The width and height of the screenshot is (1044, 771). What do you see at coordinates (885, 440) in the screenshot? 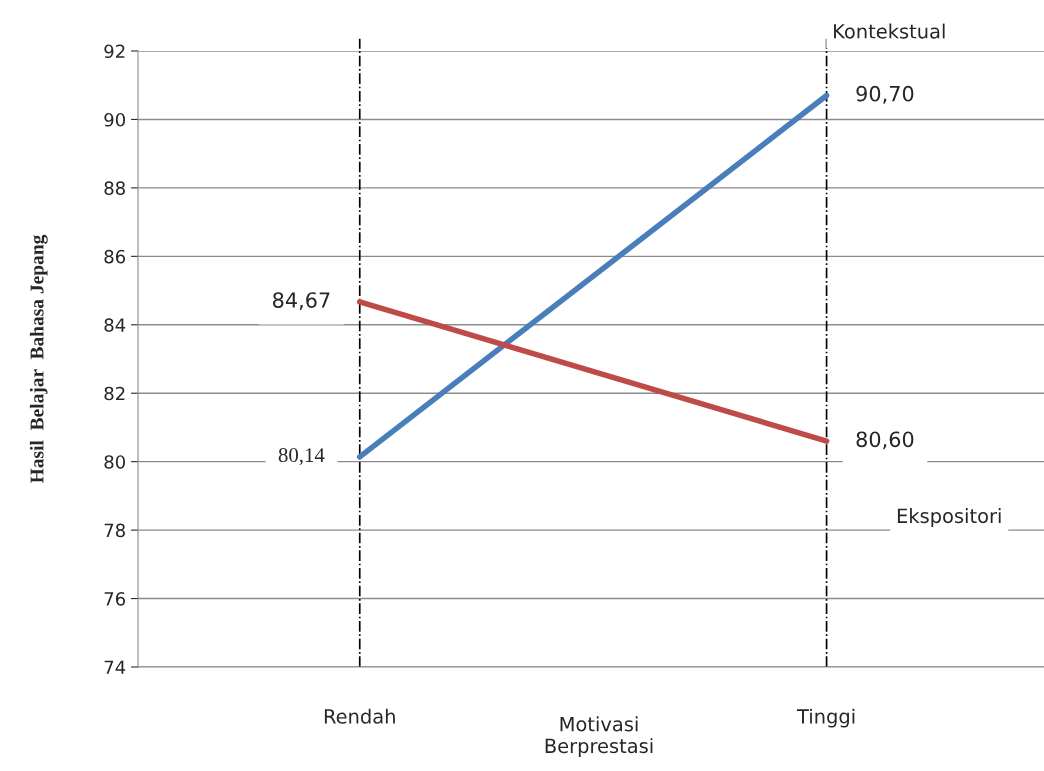
I see `data-label: 80,60` at bounding box center [885, 440].